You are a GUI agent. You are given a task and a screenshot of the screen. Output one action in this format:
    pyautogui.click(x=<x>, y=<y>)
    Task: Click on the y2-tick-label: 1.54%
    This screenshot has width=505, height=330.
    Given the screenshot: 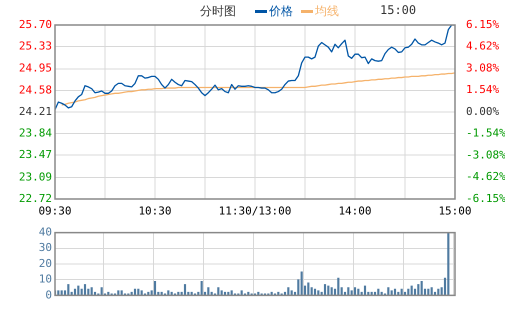 What is the action you would take?
    pyautogui.click(x=483, y=89)
    